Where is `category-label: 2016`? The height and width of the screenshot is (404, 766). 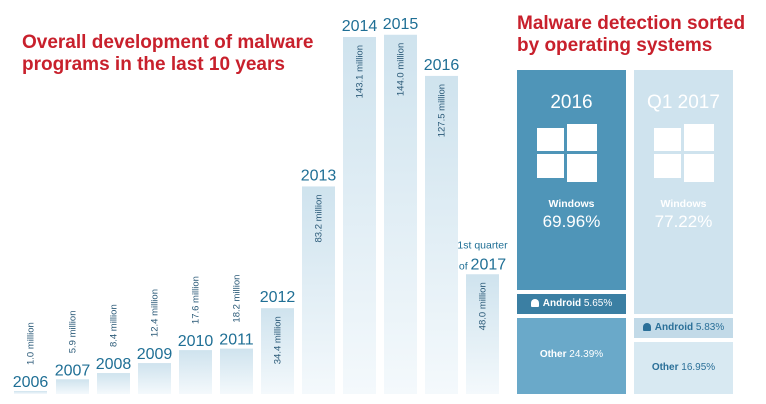 category-label: 2016 is located at coordinates (442, 65).